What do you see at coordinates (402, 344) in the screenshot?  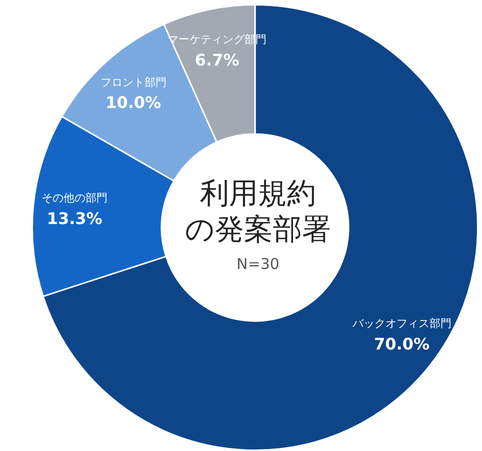 I see `data-label: 70.0%` at bounding box center [402, 344].